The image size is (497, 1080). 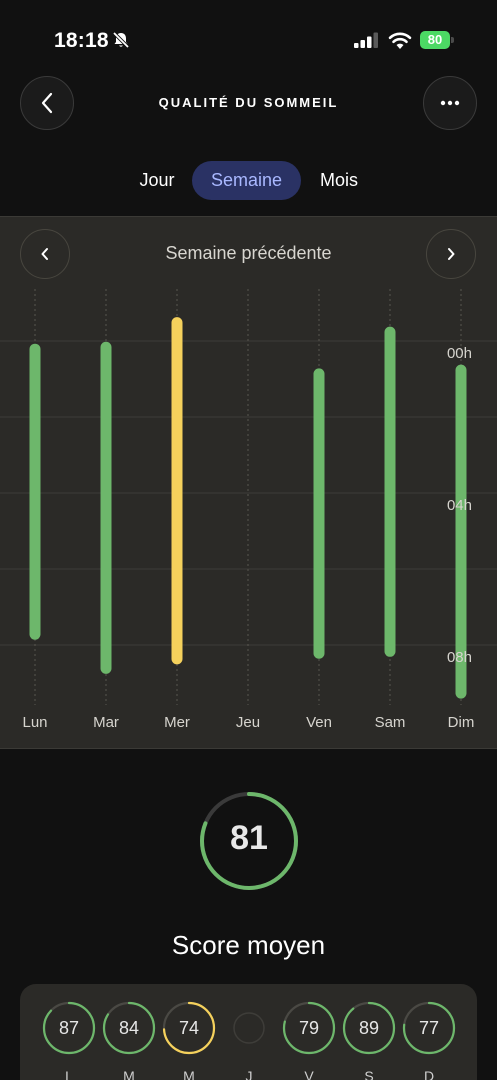 What do you see at coordinates (459, 657) in the screenshot?
I see `y-tick-label: 08h` at bounding box center [459, 657].